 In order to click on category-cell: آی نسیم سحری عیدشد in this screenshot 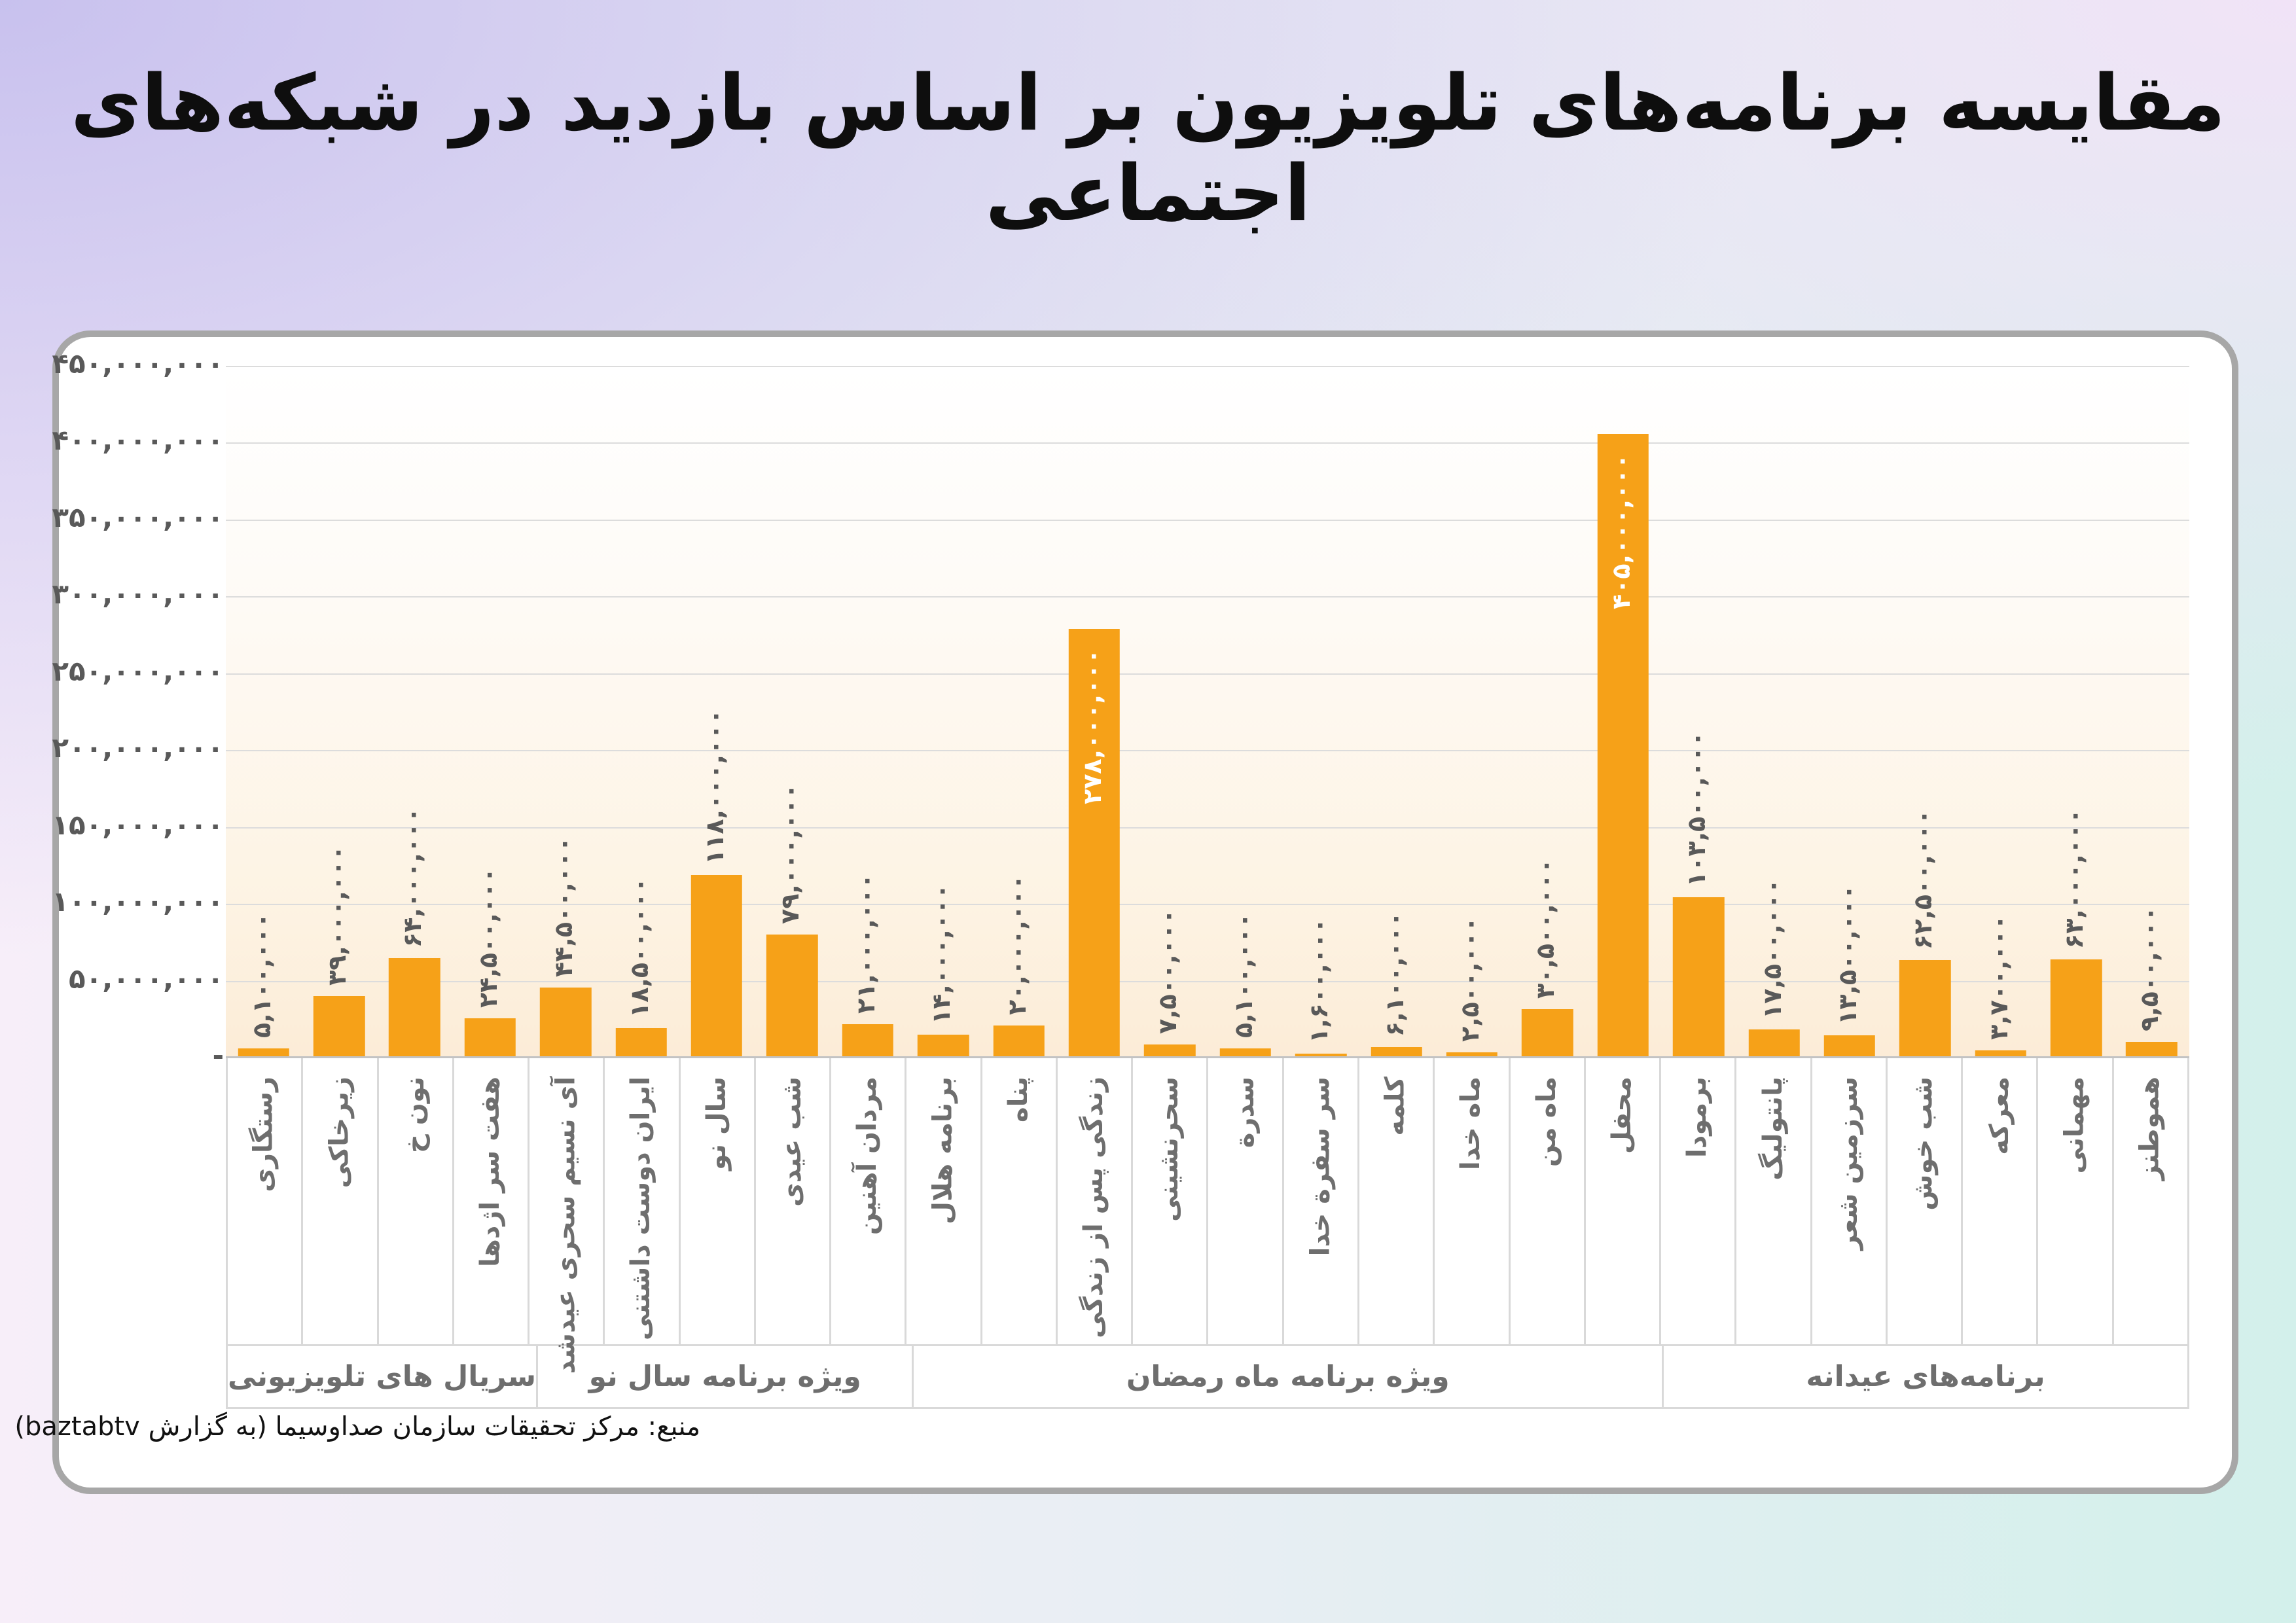, I will do `click(567, 1216)`.